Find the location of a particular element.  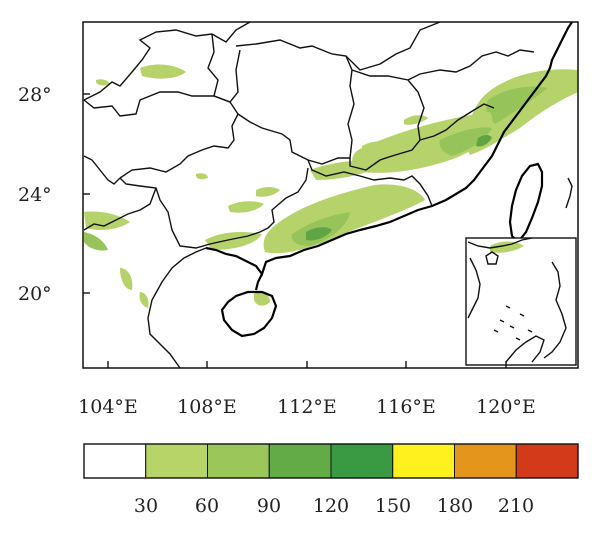

precip-area-jiangxi is located at coordinates (379, 147).